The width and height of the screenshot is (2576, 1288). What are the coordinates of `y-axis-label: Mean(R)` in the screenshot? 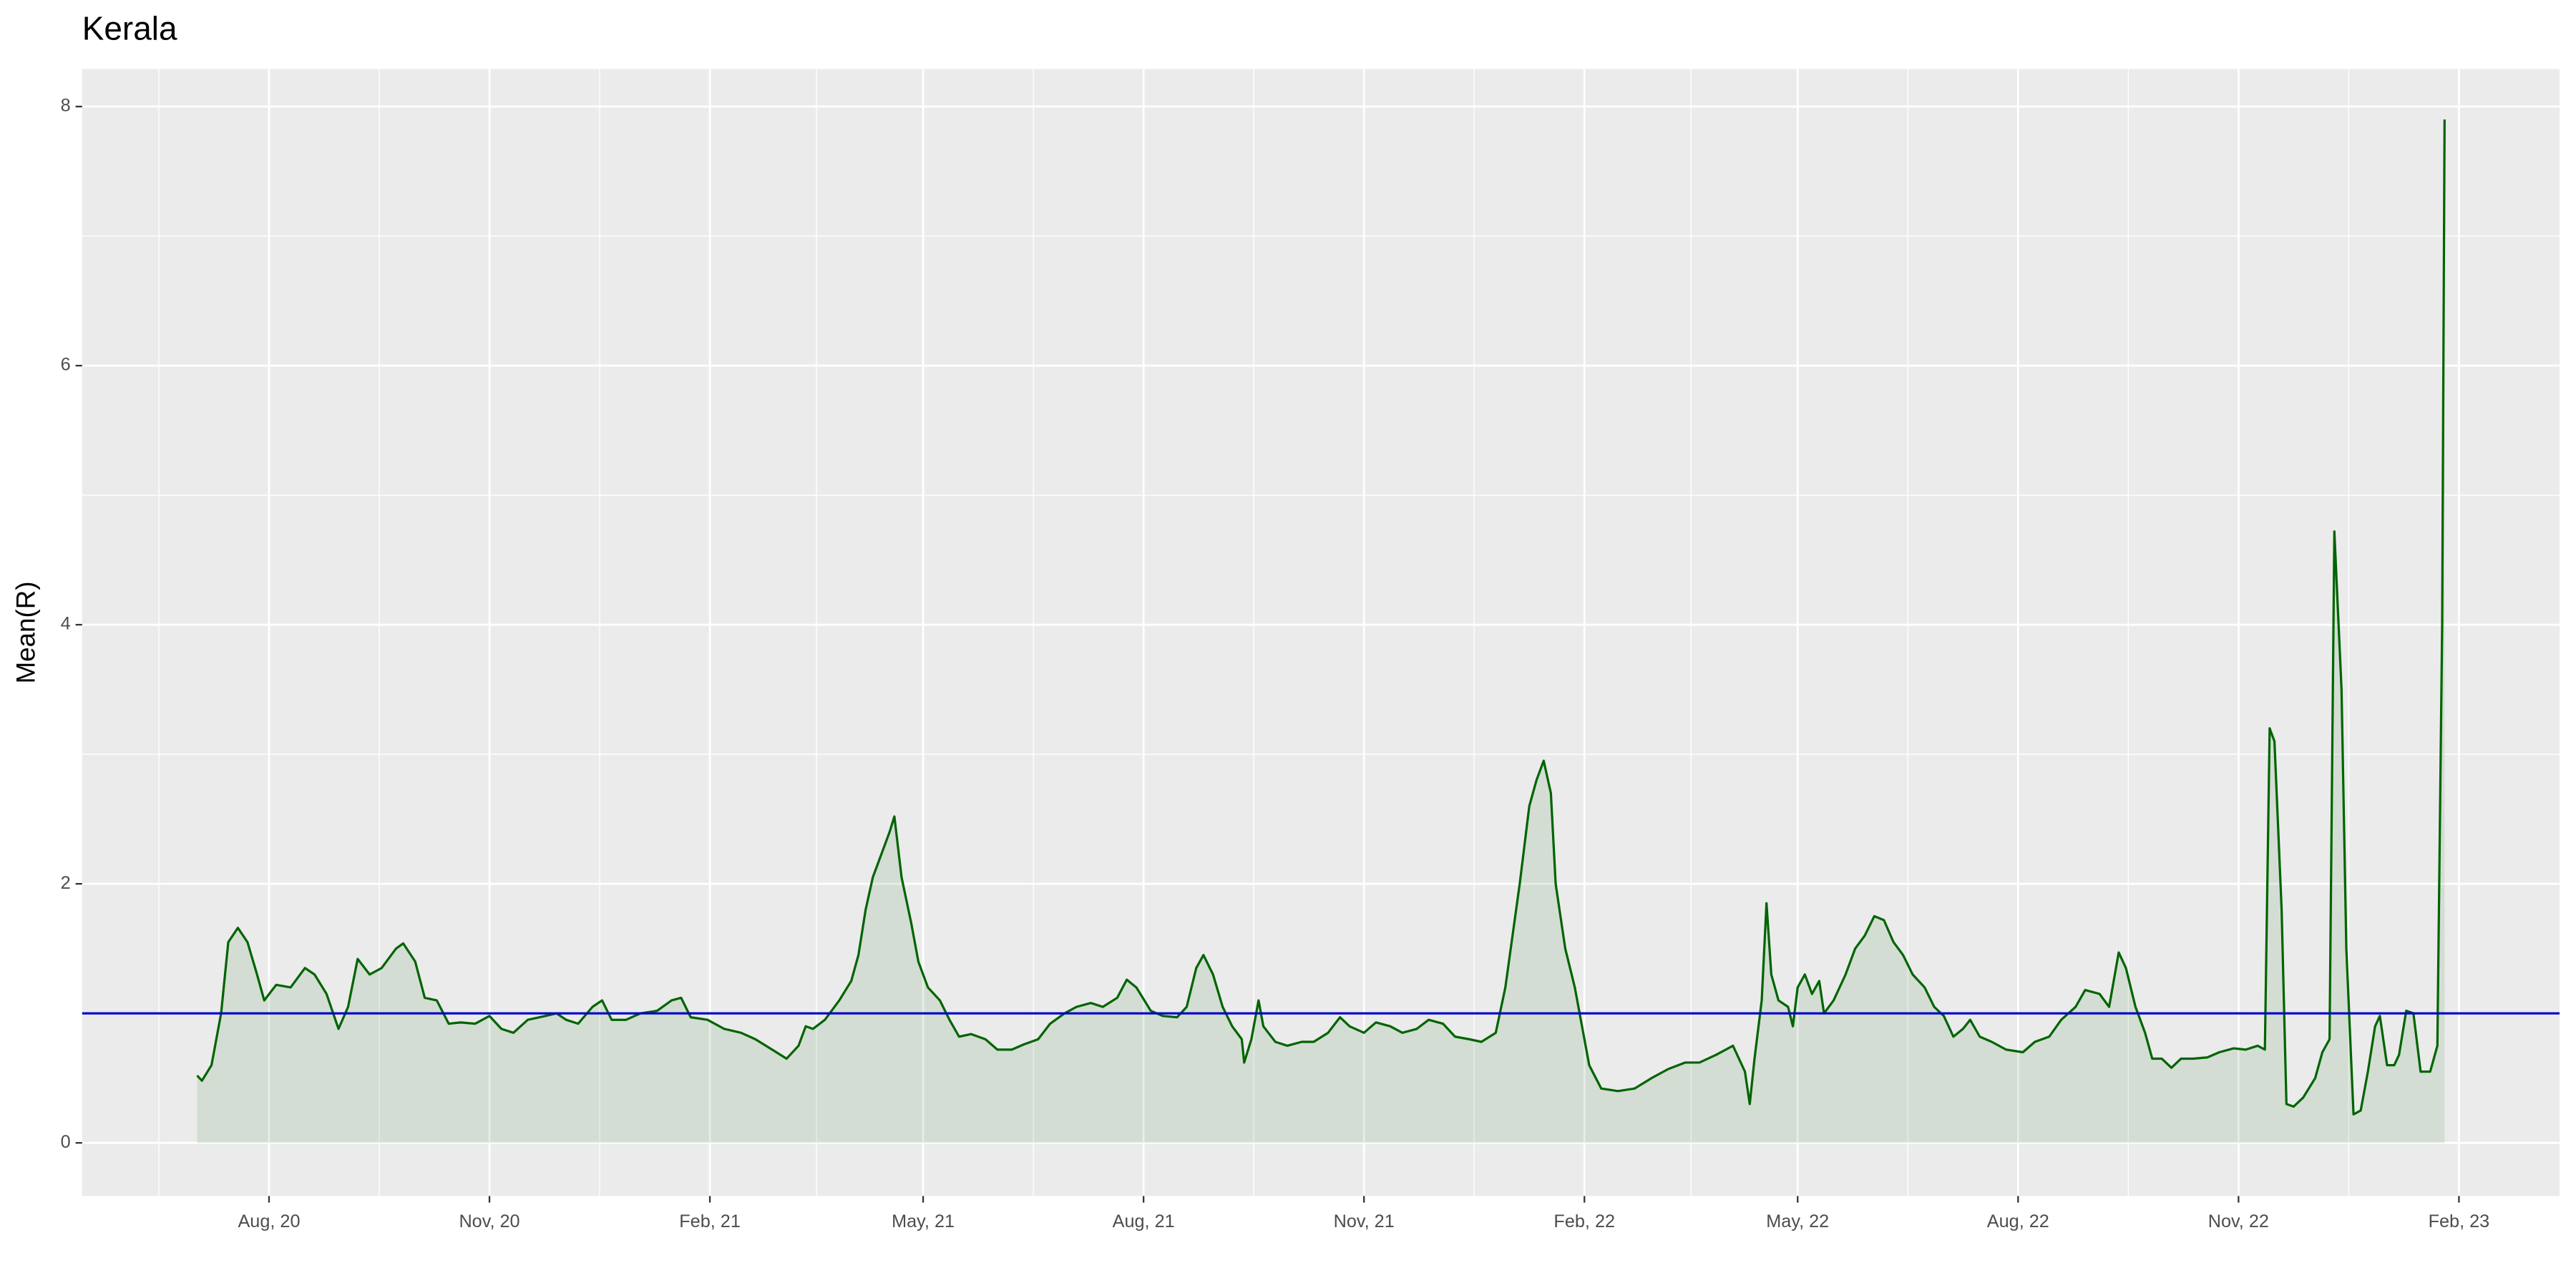 It's located at (26, 633).